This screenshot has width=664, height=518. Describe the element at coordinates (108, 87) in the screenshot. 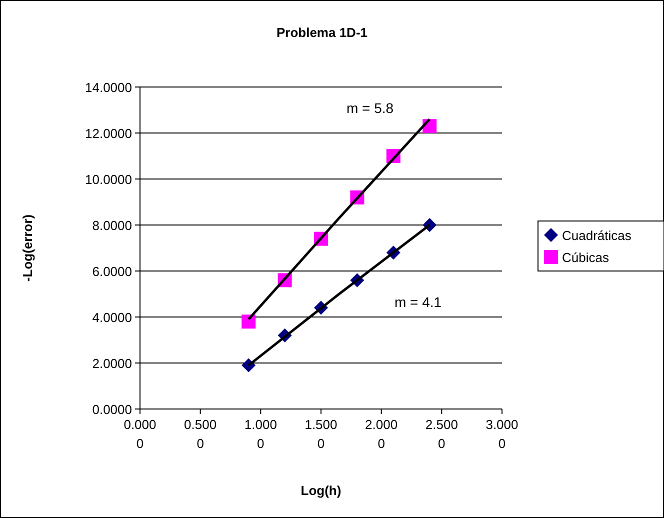

I see `y-tick-label: 14.0000` at that location.